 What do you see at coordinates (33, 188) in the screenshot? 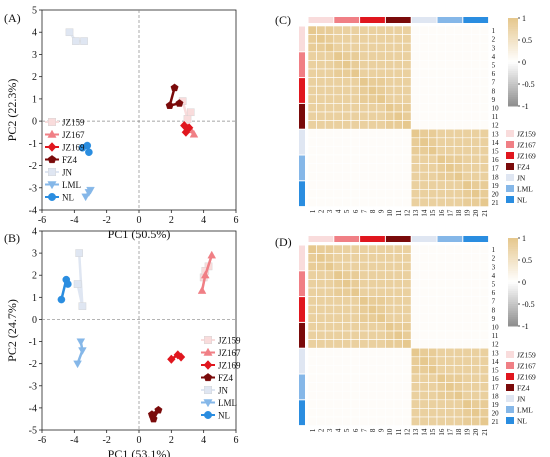
I see `y-tick-label: -3` at bounding box center [33, 188].